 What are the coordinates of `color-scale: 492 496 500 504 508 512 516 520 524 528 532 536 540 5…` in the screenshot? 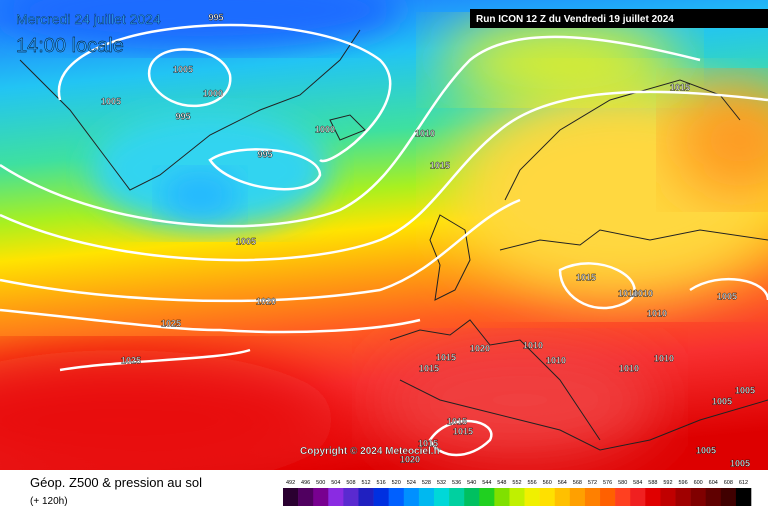 It's located at (517, 493).